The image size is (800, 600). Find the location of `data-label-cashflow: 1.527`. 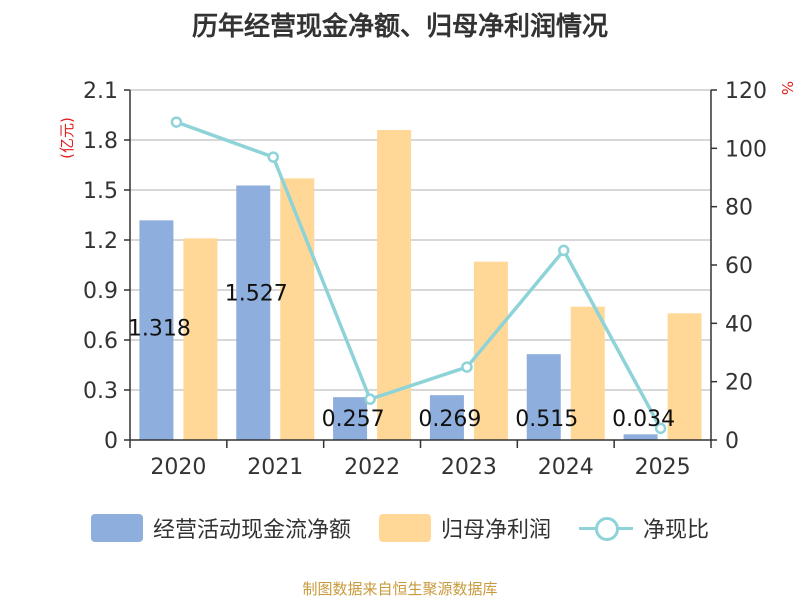

data-label-cashflow: 1.527 is located at coordinates (256, 294).